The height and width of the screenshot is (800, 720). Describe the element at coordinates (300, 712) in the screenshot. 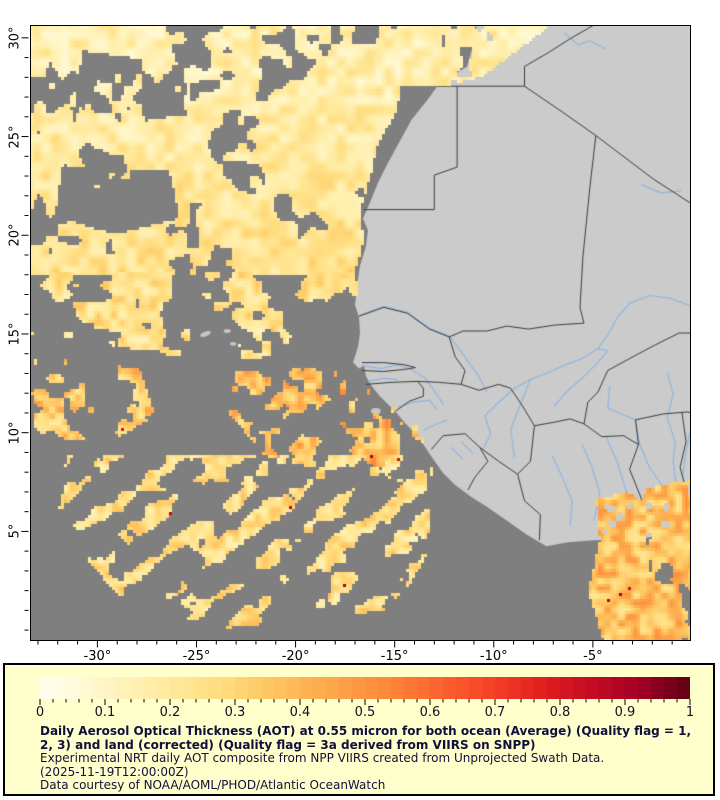

I see `colorbar-tick-label: 0.4` at that location.